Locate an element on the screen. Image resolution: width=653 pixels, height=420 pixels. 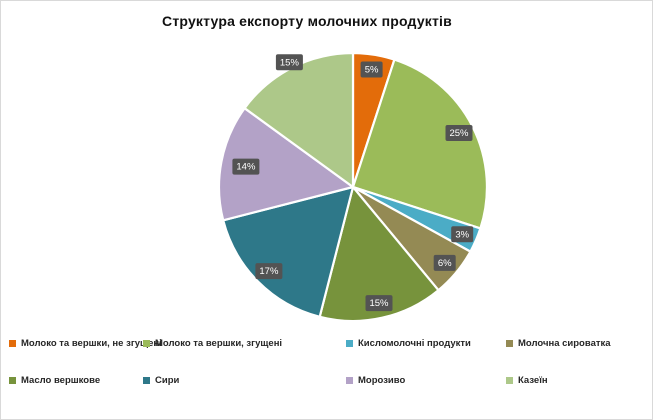
data-label: 14% is located at coordinates (246, 166).